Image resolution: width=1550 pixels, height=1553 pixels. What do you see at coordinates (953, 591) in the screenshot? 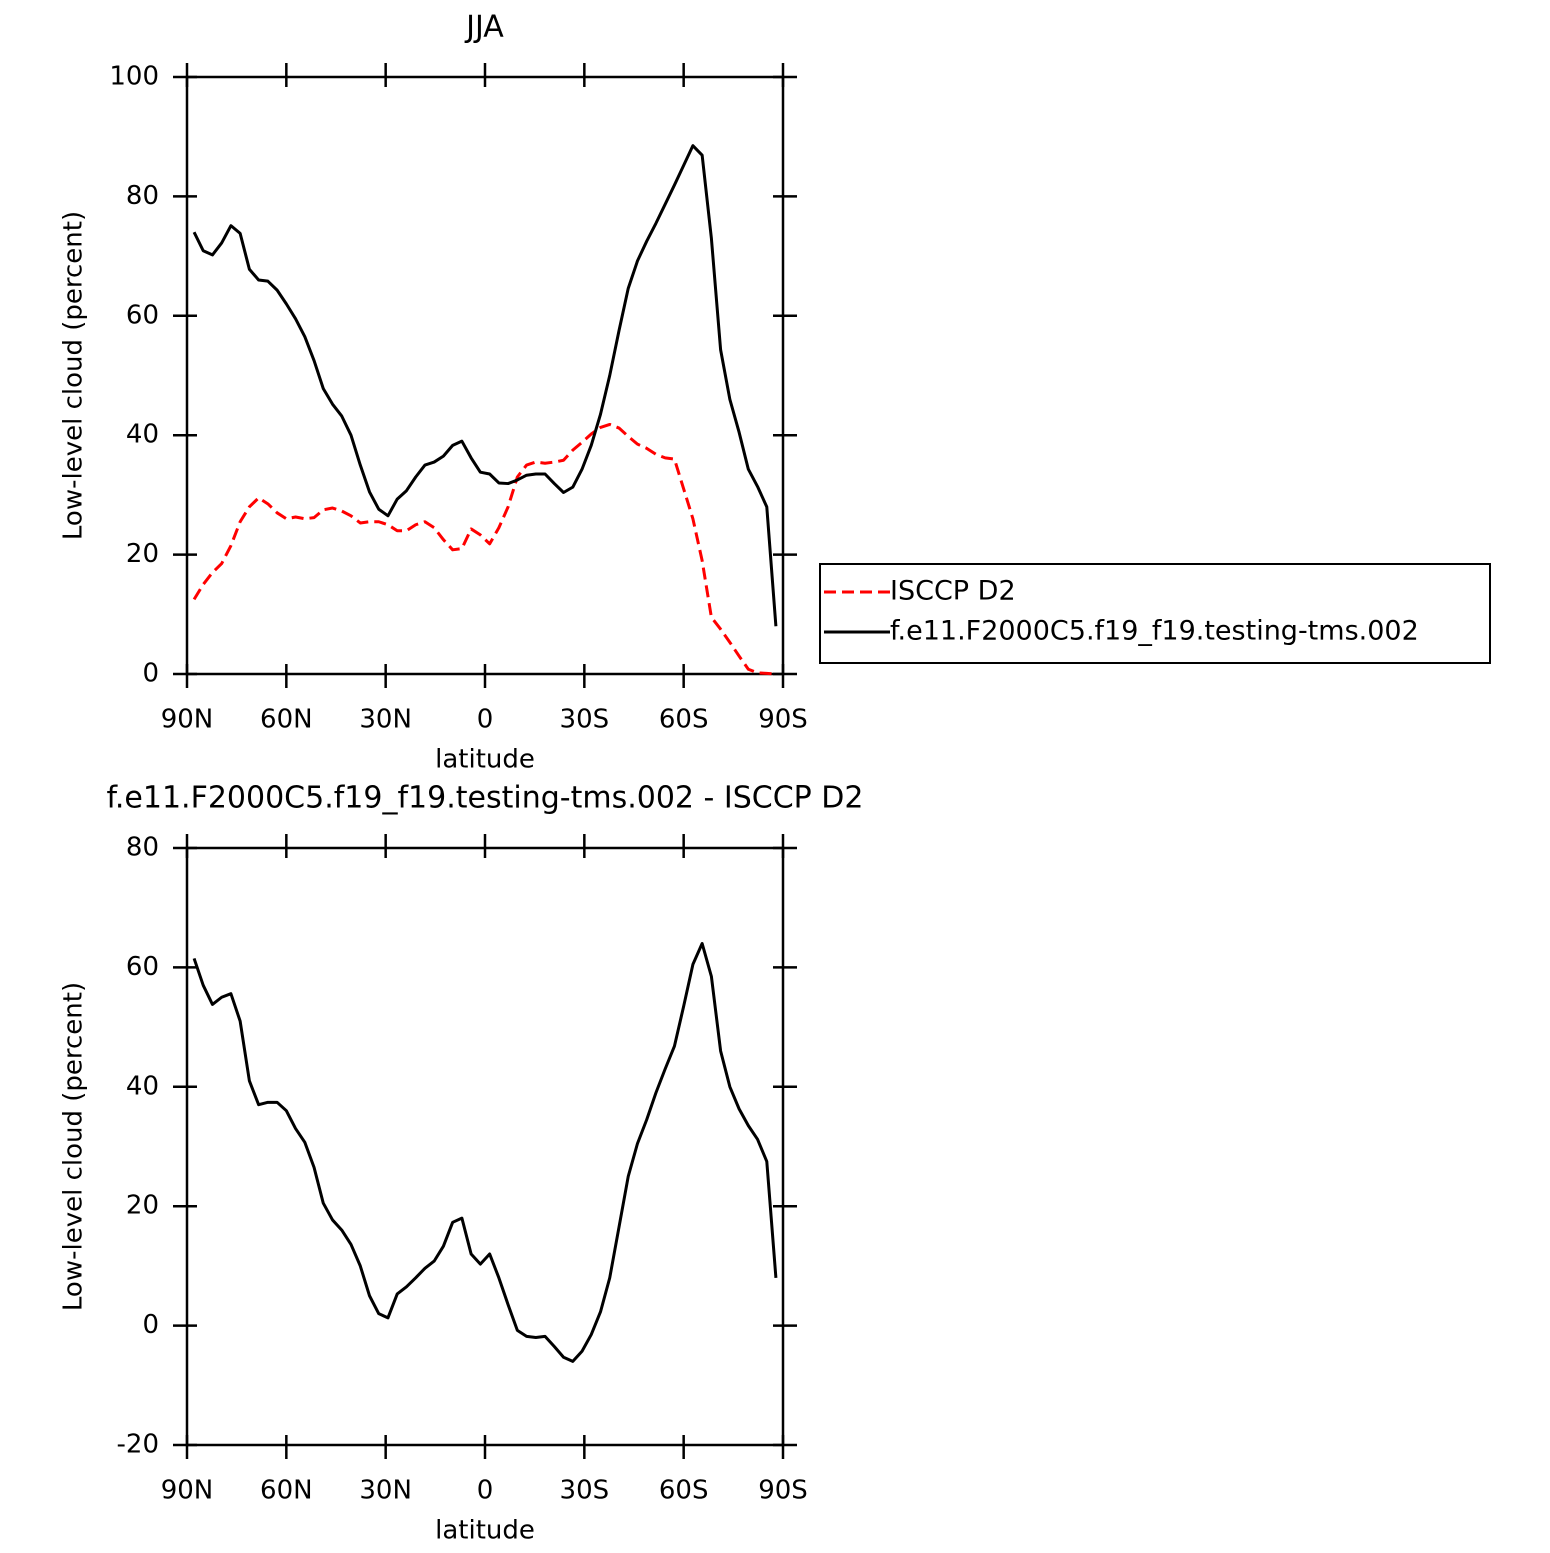
I see `legend-label: ISCCP D2` at bounding box center [953, 591].